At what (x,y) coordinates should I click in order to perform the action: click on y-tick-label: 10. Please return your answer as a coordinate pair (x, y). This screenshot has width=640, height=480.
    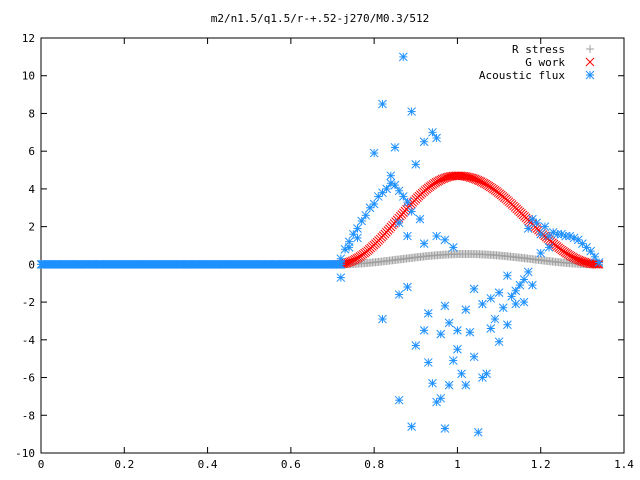
    Looking at the image, I should click on (28, 76).